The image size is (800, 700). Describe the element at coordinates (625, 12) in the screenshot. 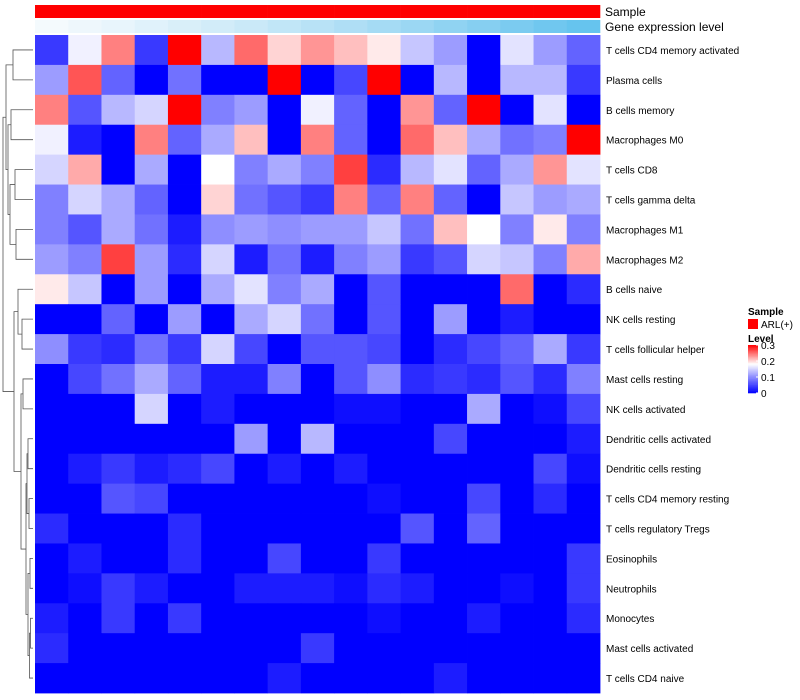

I see `annotation-label-0: Sample` at that location.